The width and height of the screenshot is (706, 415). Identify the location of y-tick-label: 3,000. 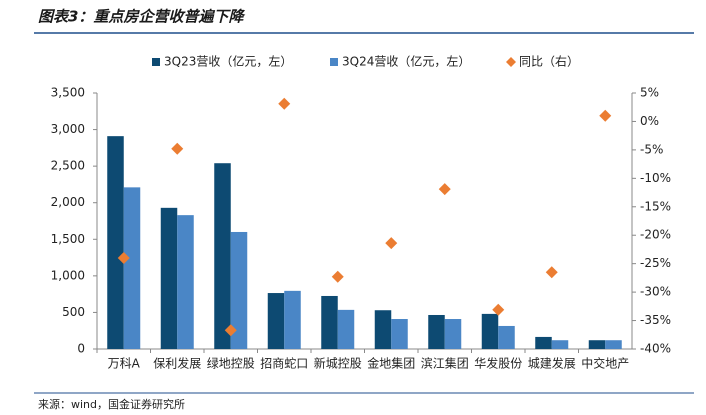
(68, 129).